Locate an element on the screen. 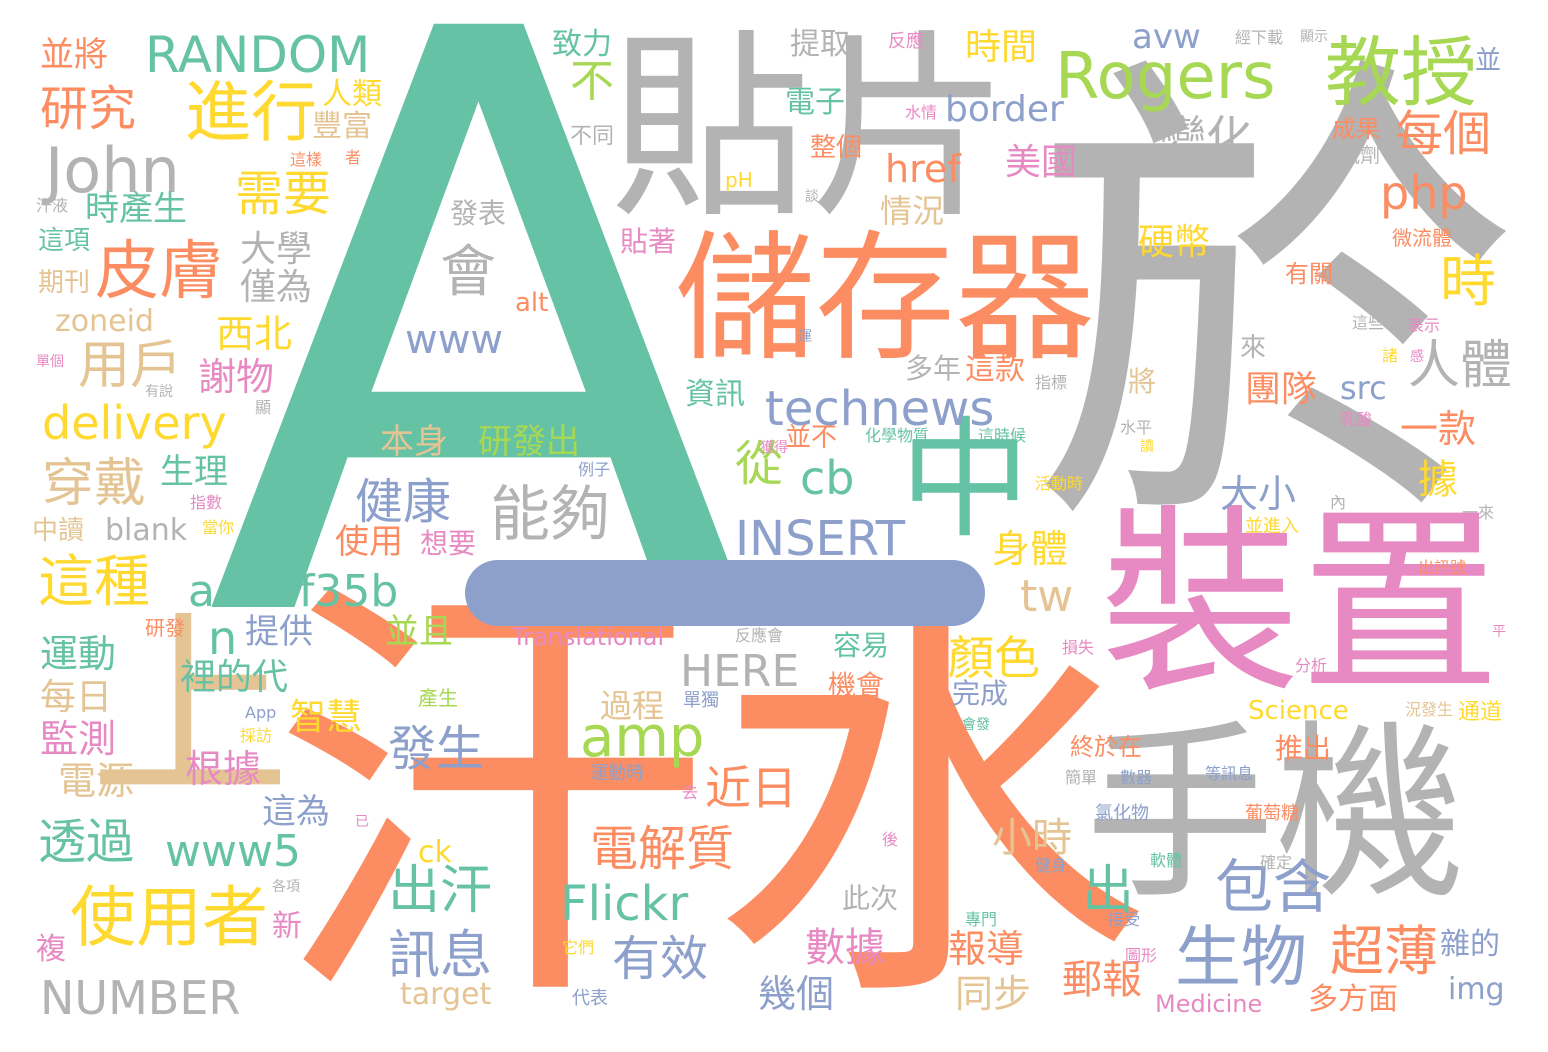 The width and height of the screenshot is (1548, 1052). word-tuandui: 團隊 is located at coordinates (1281, 389).